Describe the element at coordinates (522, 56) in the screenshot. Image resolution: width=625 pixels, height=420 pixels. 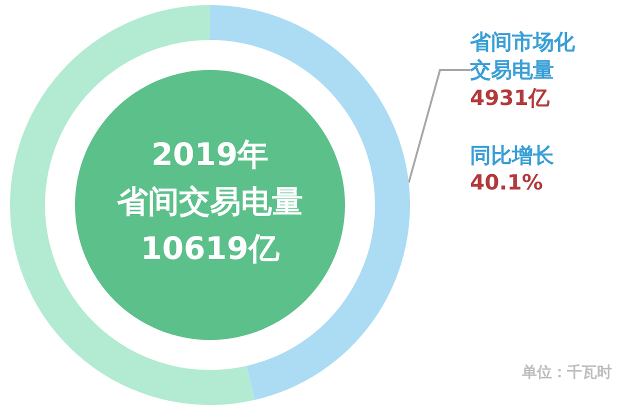
I see `slice-label: 省间市场化交易电量` at that location.